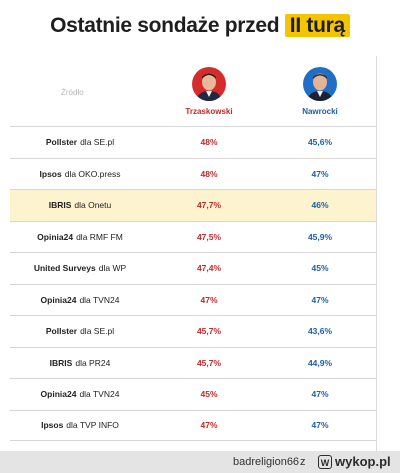 This screenshot has height=473, width=400. Describe the element at coordinates (209, 236) in the screenshot. I see `trzaskowski-value: 47,5%` at that location.